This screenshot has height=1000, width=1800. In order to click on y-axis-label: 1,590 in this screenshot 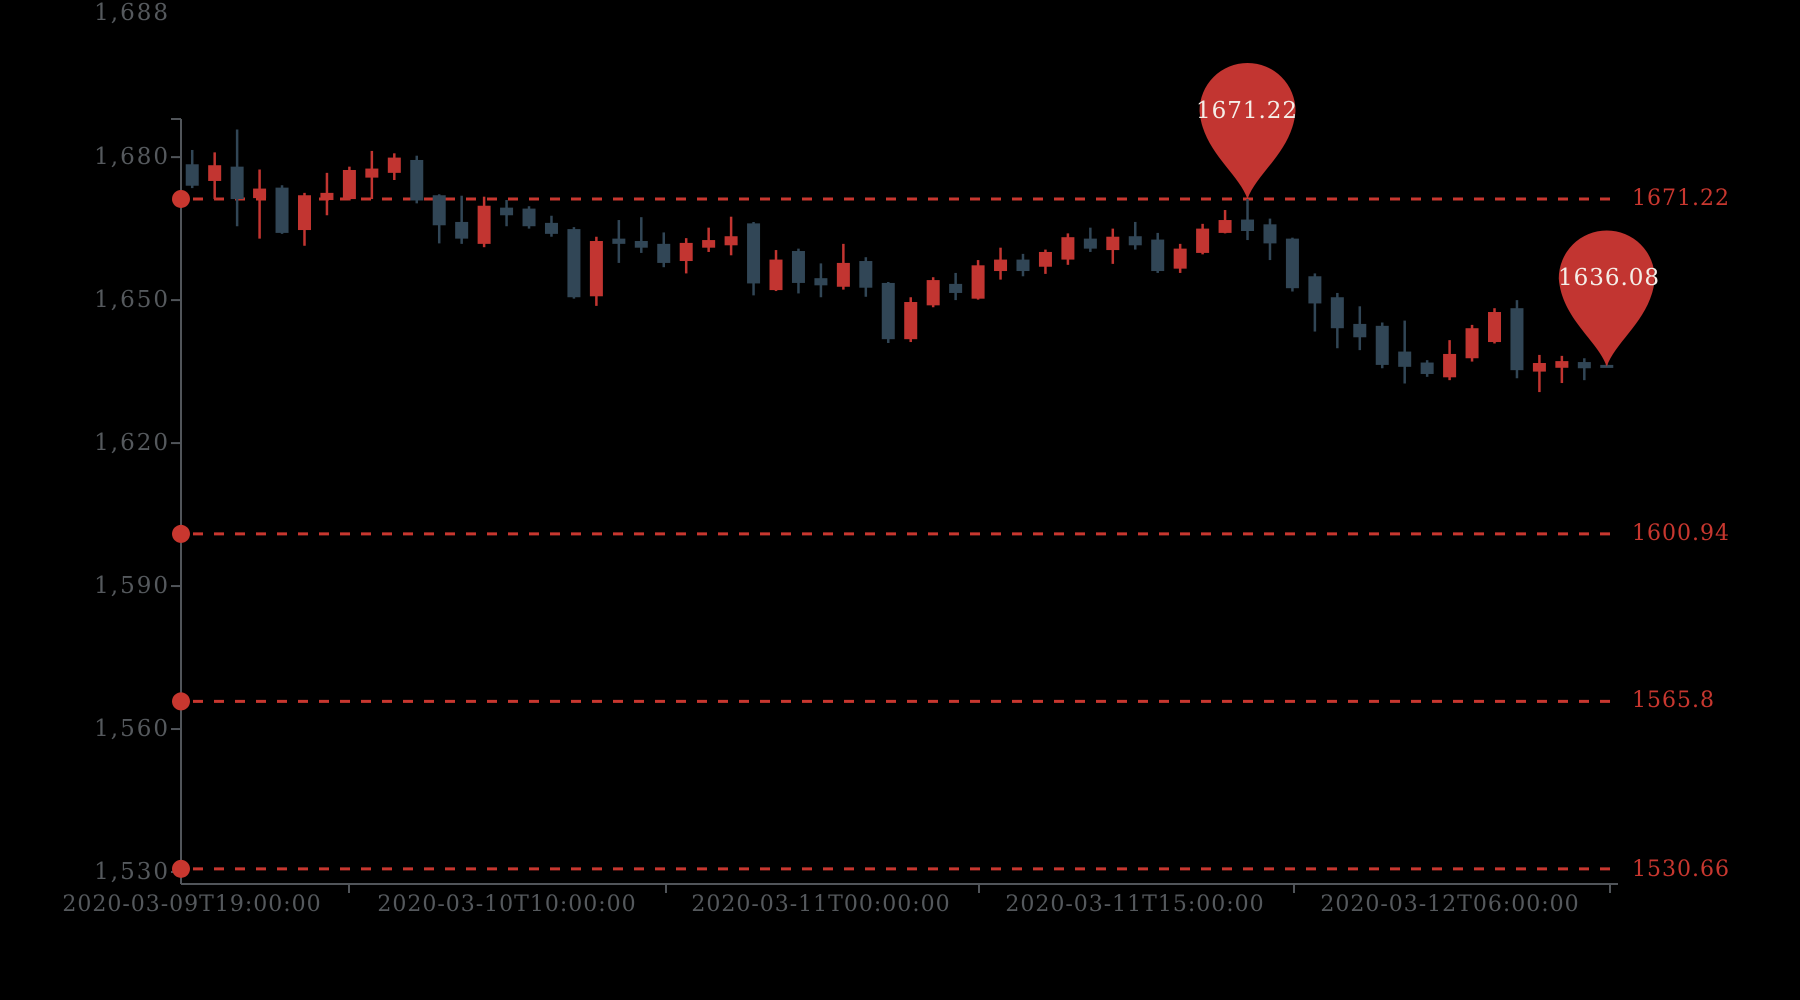, I will do `click(132, 586)`.